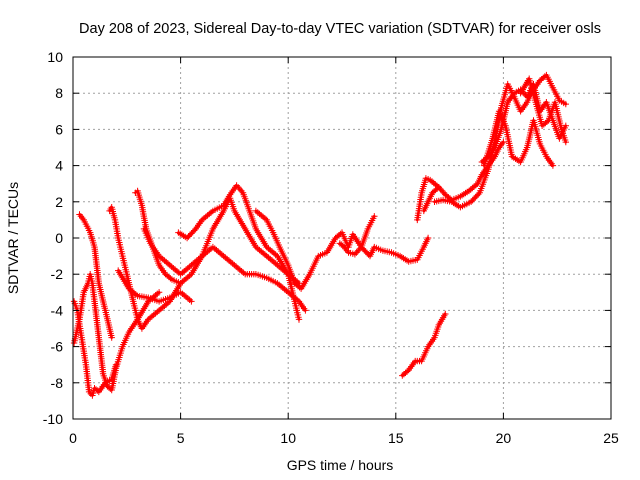 The height and width of the screenshot is (480, 640). What do you see at coordinates (611, 438) in the screenshot?
I see `x-tick-label: 25` at bounding box center [611, 438].